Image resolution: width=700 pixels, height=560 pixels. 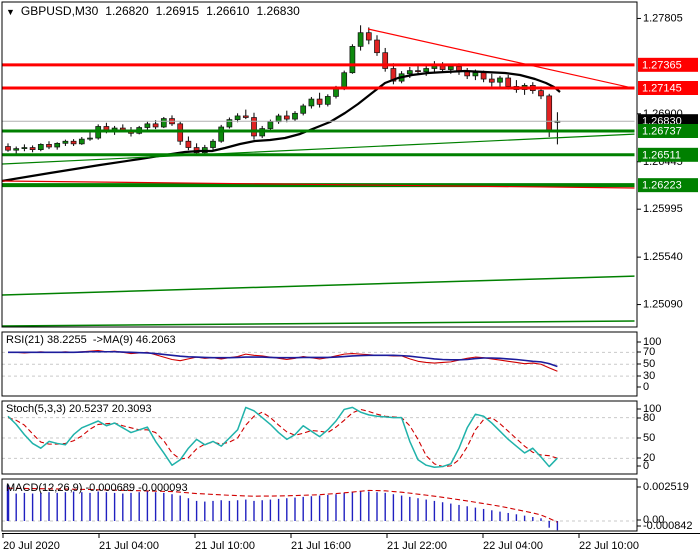 I want to click on svg-text: 21 Jul 10:00, so click(x=225, y=546).